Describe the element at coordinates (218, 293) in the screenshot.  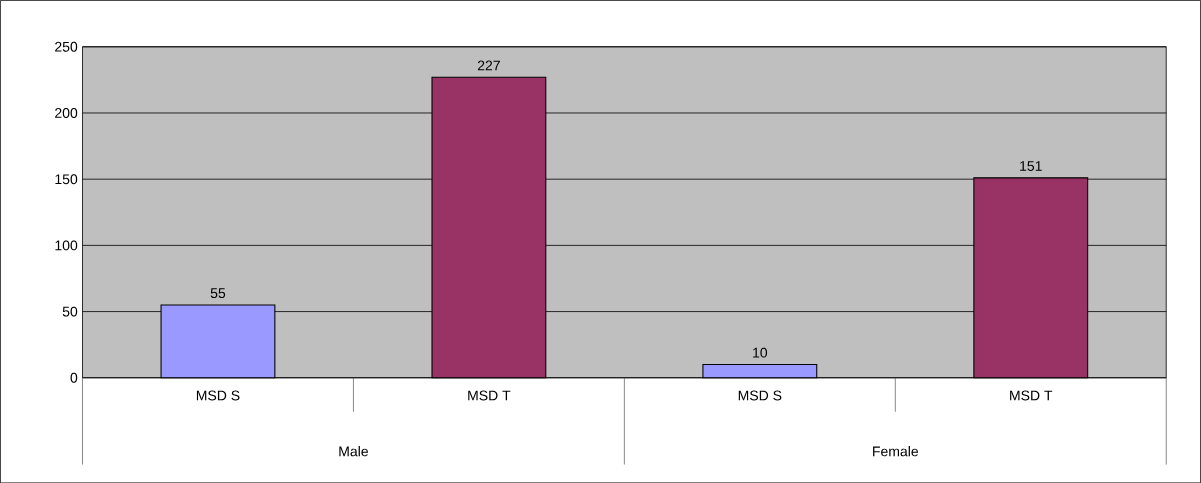
I see `data-label: 55` at that location.